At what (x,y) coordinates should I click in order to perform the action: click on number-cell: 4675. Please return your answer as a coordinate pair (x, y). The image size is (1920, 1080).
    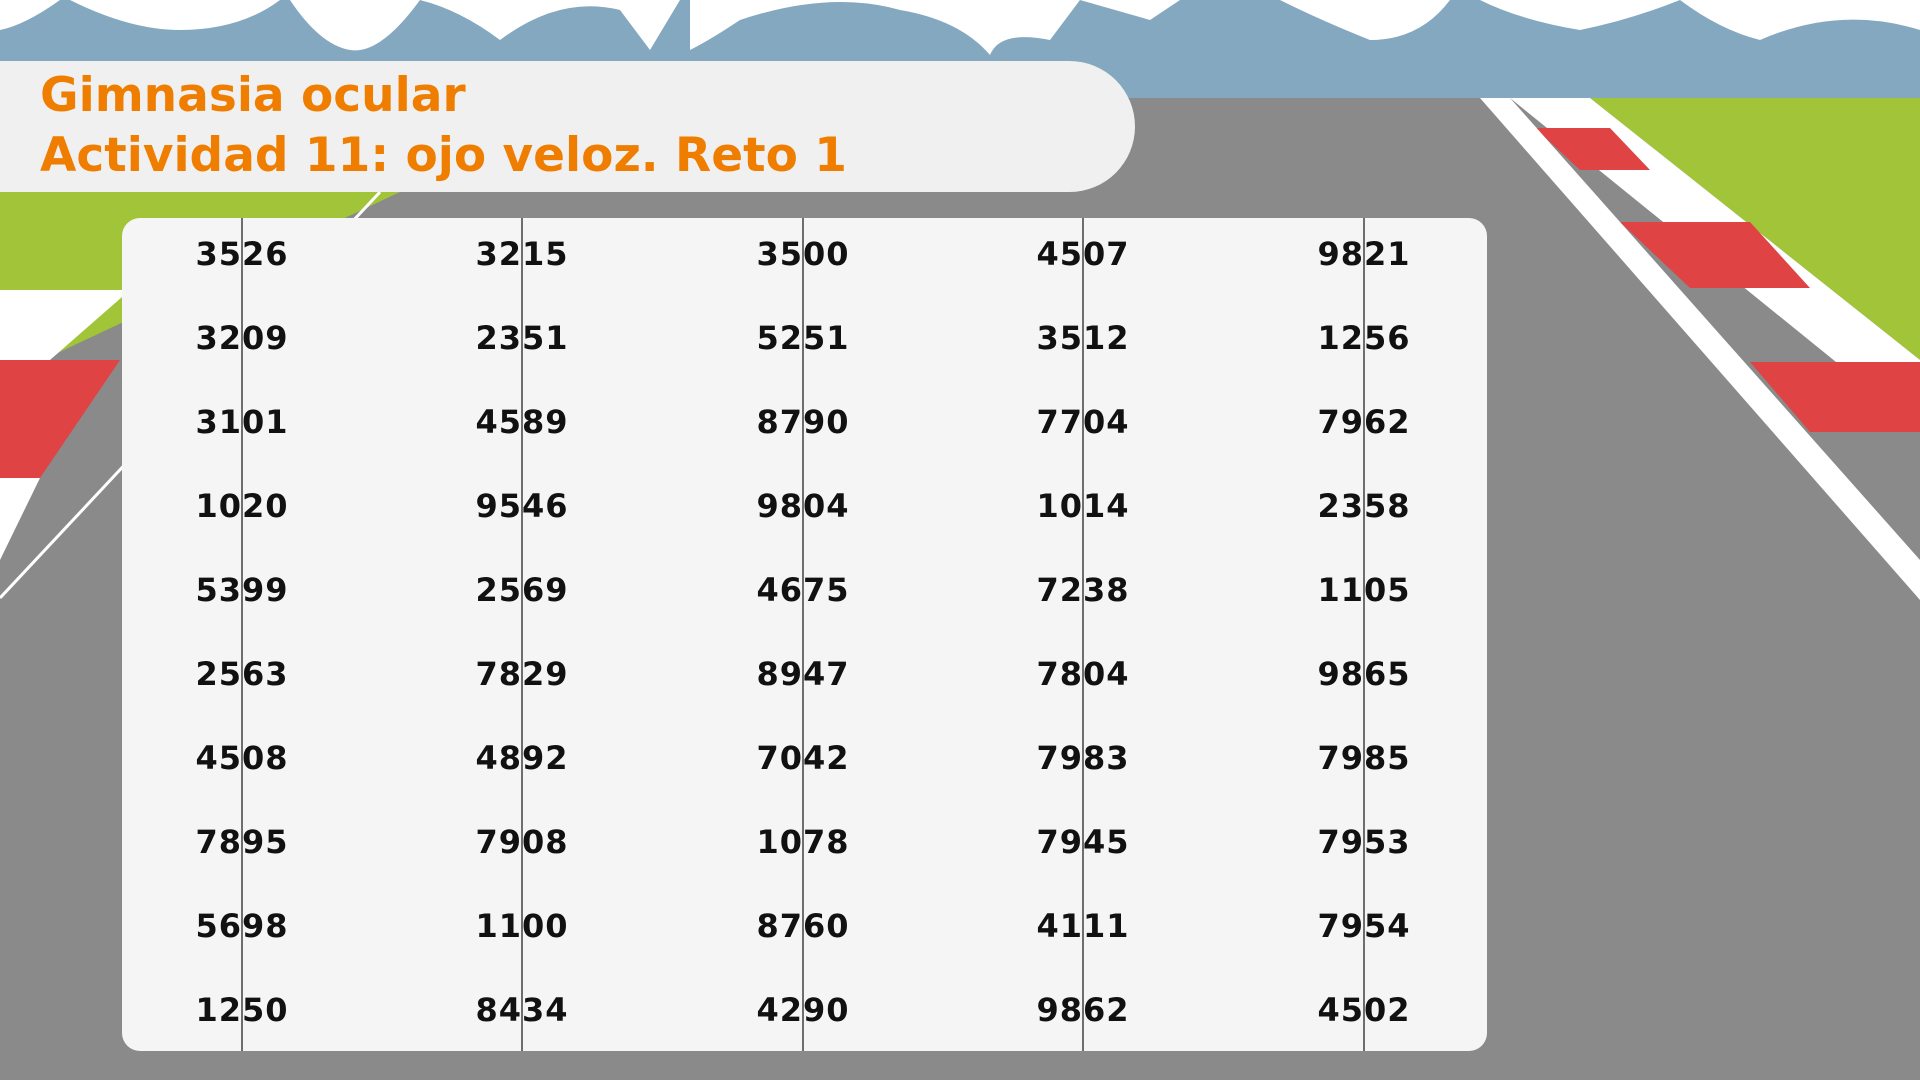
    Looking at the image, I should click on (803, 590).